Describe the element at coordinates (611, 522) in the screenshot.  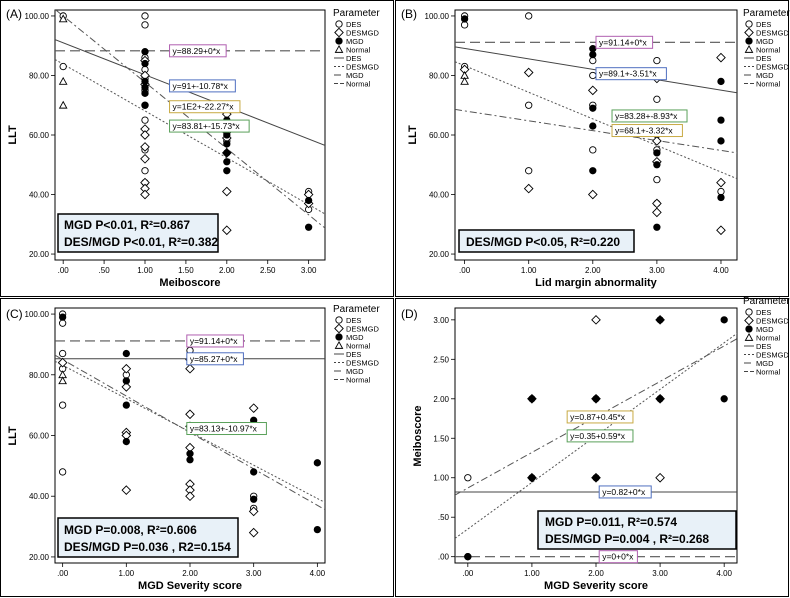
I see `stats-line: MGD P=0.011, R²=0.574` at that location.